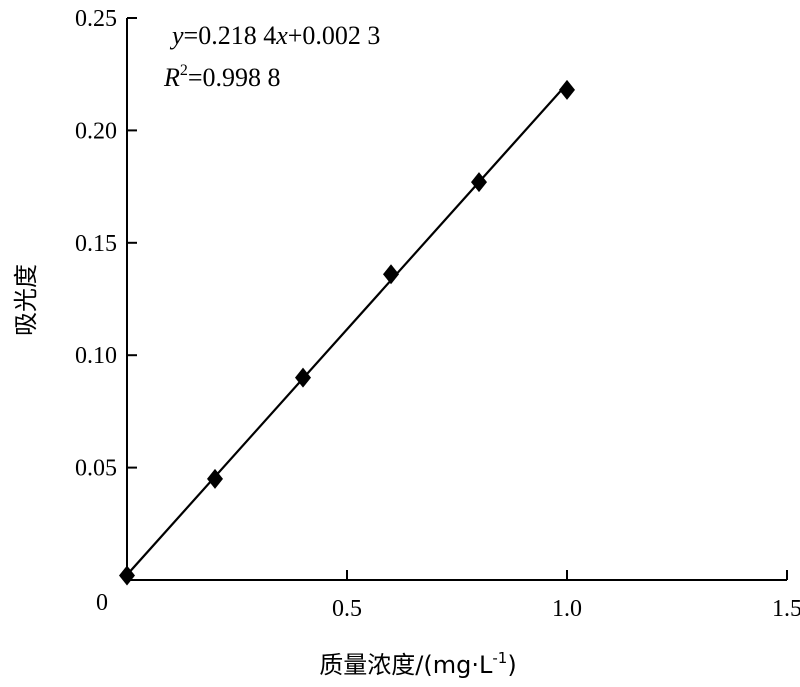 This screenshot has width=800, height=687. Describe the element at coordinates (567, 609) in the screenshot. I see `x-tick-label: 1.0` at that location.